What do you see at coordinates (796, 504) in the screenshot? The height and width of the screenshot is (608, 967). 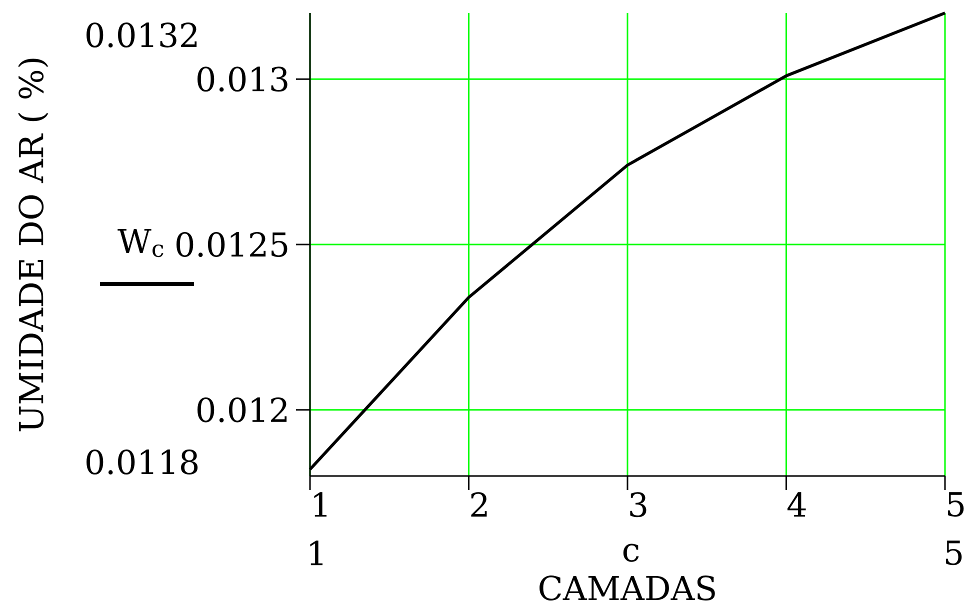 I see `x-tick-label: 4` at bounding box center [796, 504].